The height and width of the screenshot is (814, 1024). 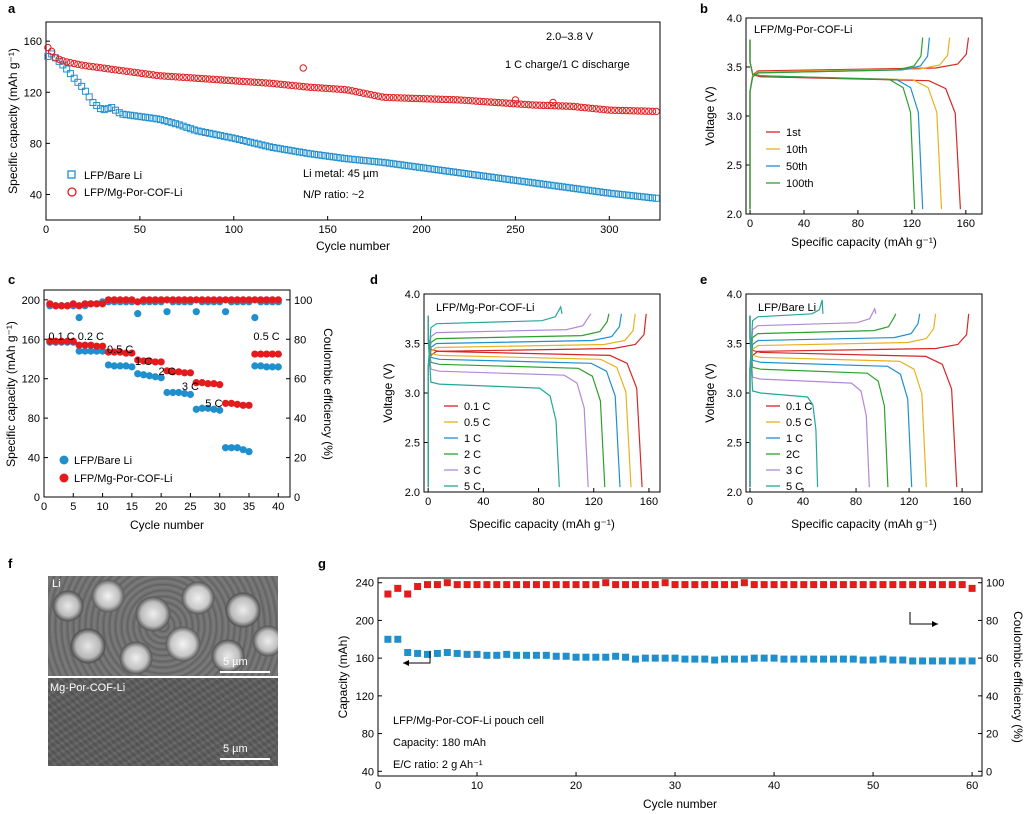 What do you see at coordinates (734, 444) in the screenshot?
I see `e-ytick-label: 2.5` at bounding box center [734, 444].